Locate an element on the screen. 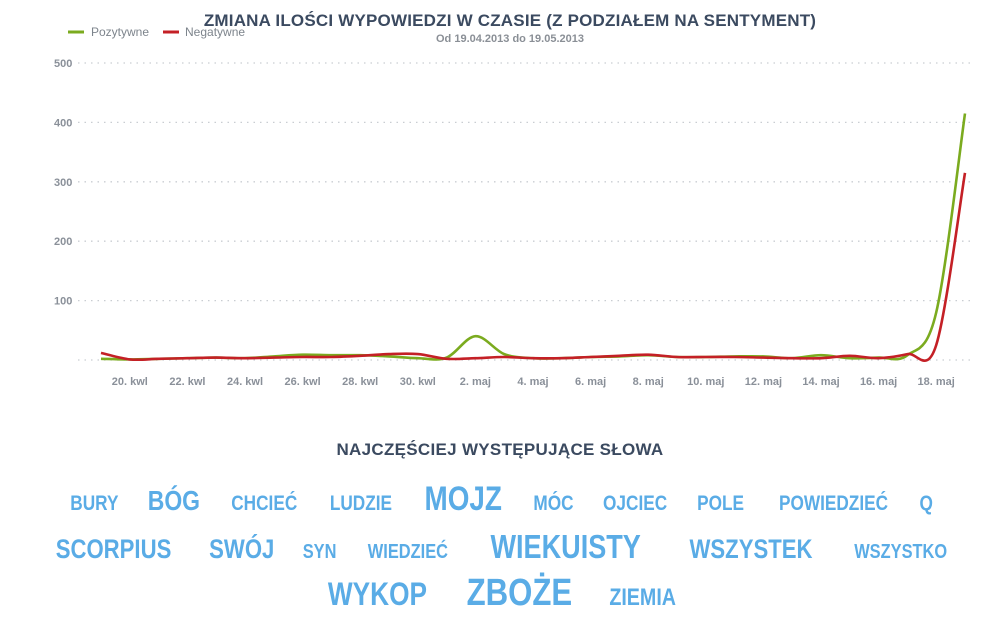 This screenshot has height=624, width=1000. word-item: ZBOŻE is located at coordinates (519, 593).